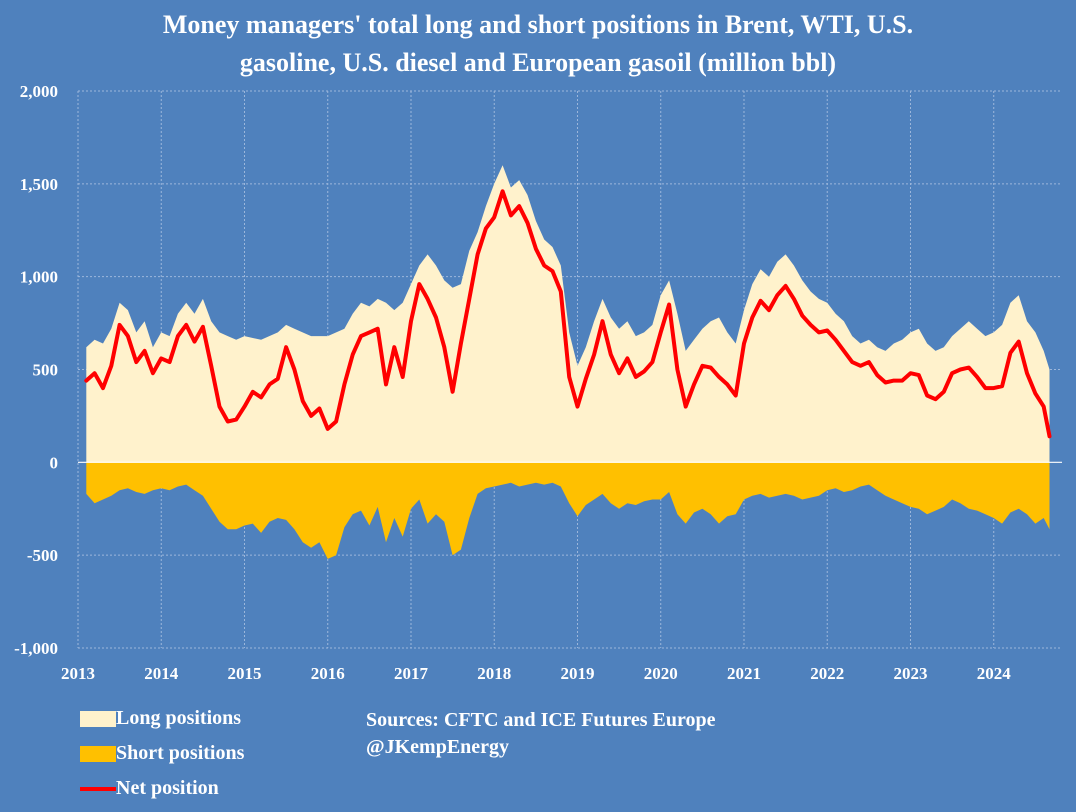  What do you see at coordinates (541, 720) in the screenshot?
I see `sources-line: Sources: CFTC and ICE Futures Europe` at bounding box center [541, 720].